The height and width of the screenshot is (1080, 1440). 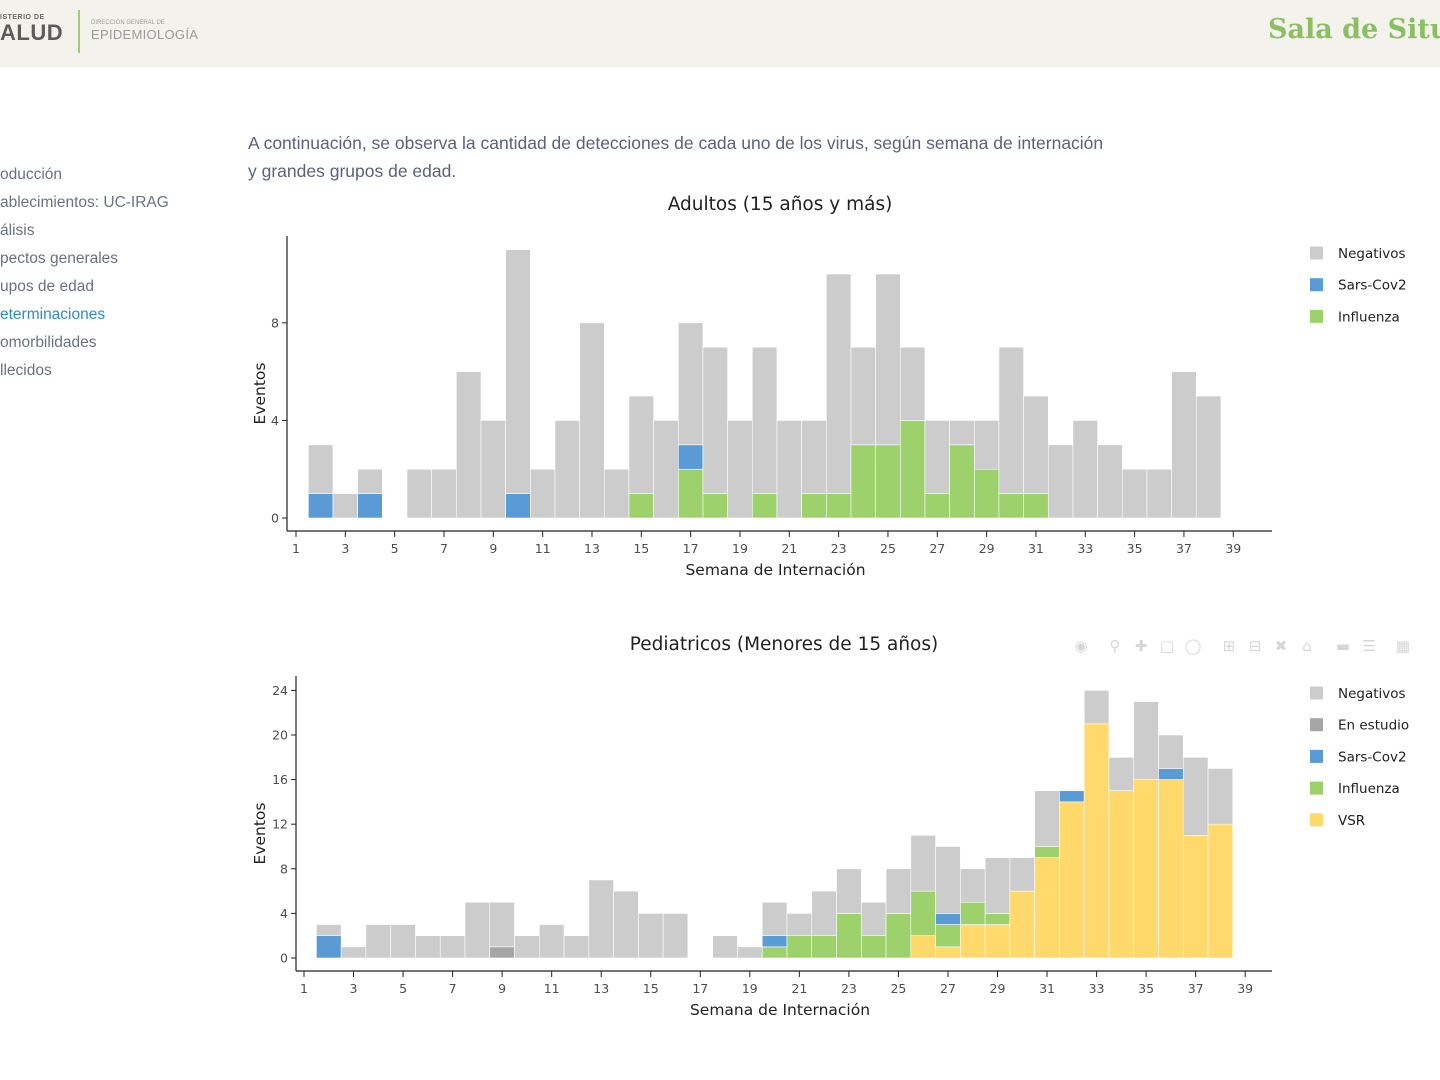 What do you see at coordinates (403, 941) in the screenshot?
I see `pediatricos-bar-negativos-w5` at bounding box center [403, 941].